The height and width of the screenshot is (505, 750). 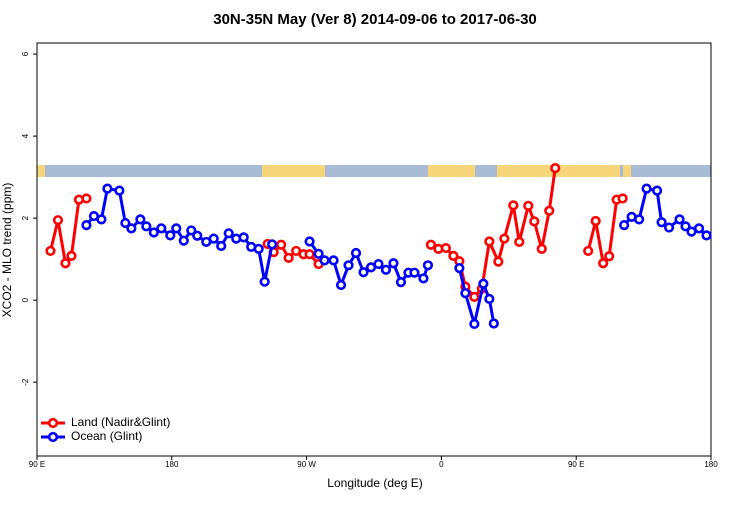 What do you see at coordinates (374, 171) in the screenshot?
I see `land-mask-strip` at bounding box center [374, 171].